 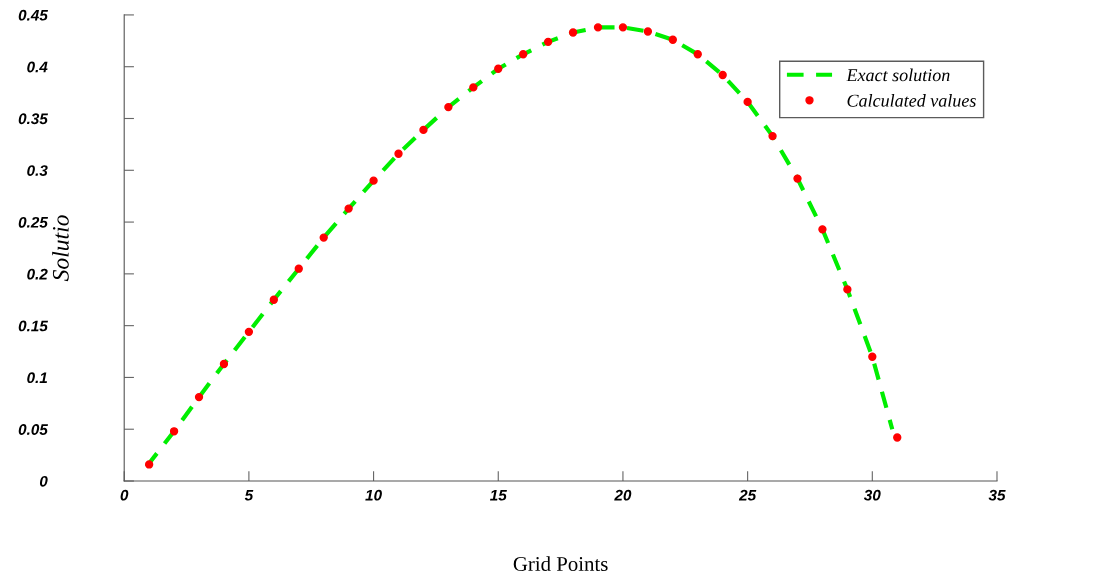 What do you see at coordinates (37, 378) in the screenshot?
I see `y-tick-label: 0.1` at bounding box center [37, 378].